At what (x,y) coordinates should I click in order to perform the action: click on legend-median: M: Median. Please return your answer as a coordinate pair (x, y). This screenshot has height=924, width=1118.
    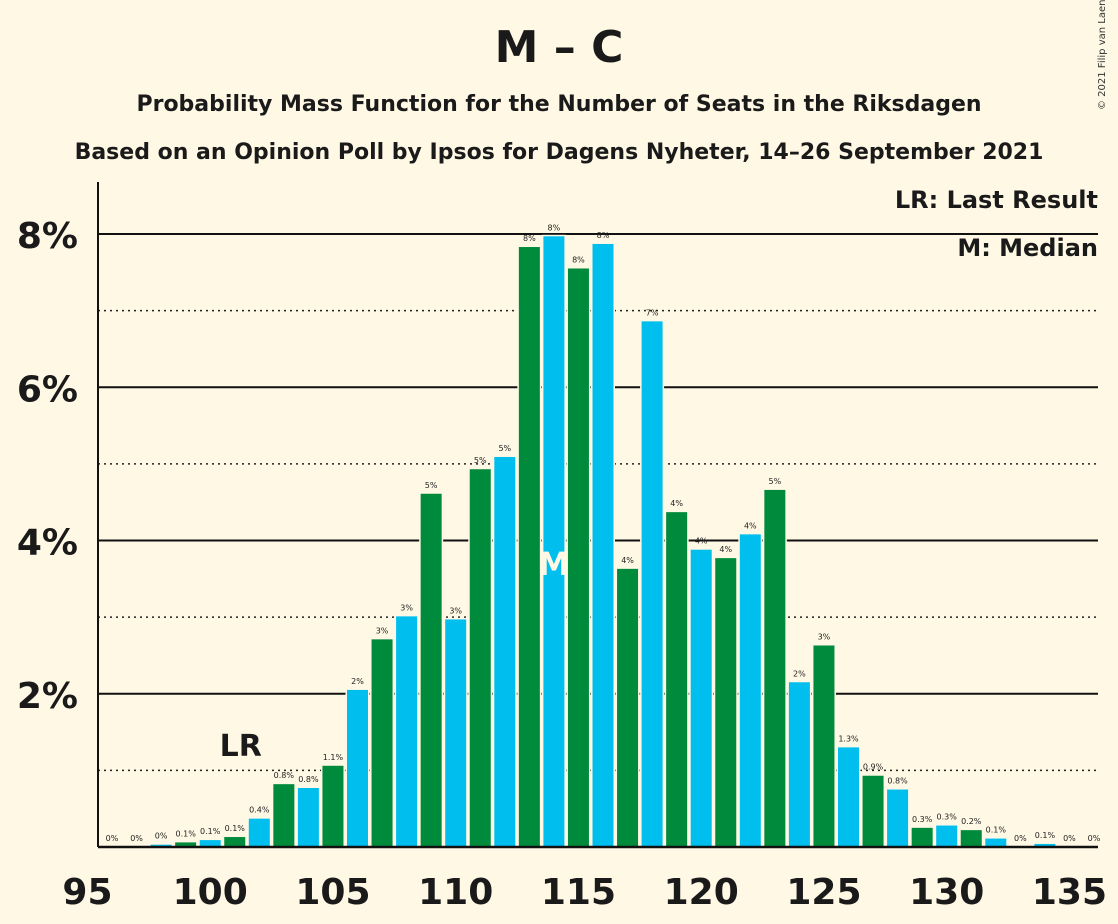
    Looking at the image, I should click on (1027, 248).